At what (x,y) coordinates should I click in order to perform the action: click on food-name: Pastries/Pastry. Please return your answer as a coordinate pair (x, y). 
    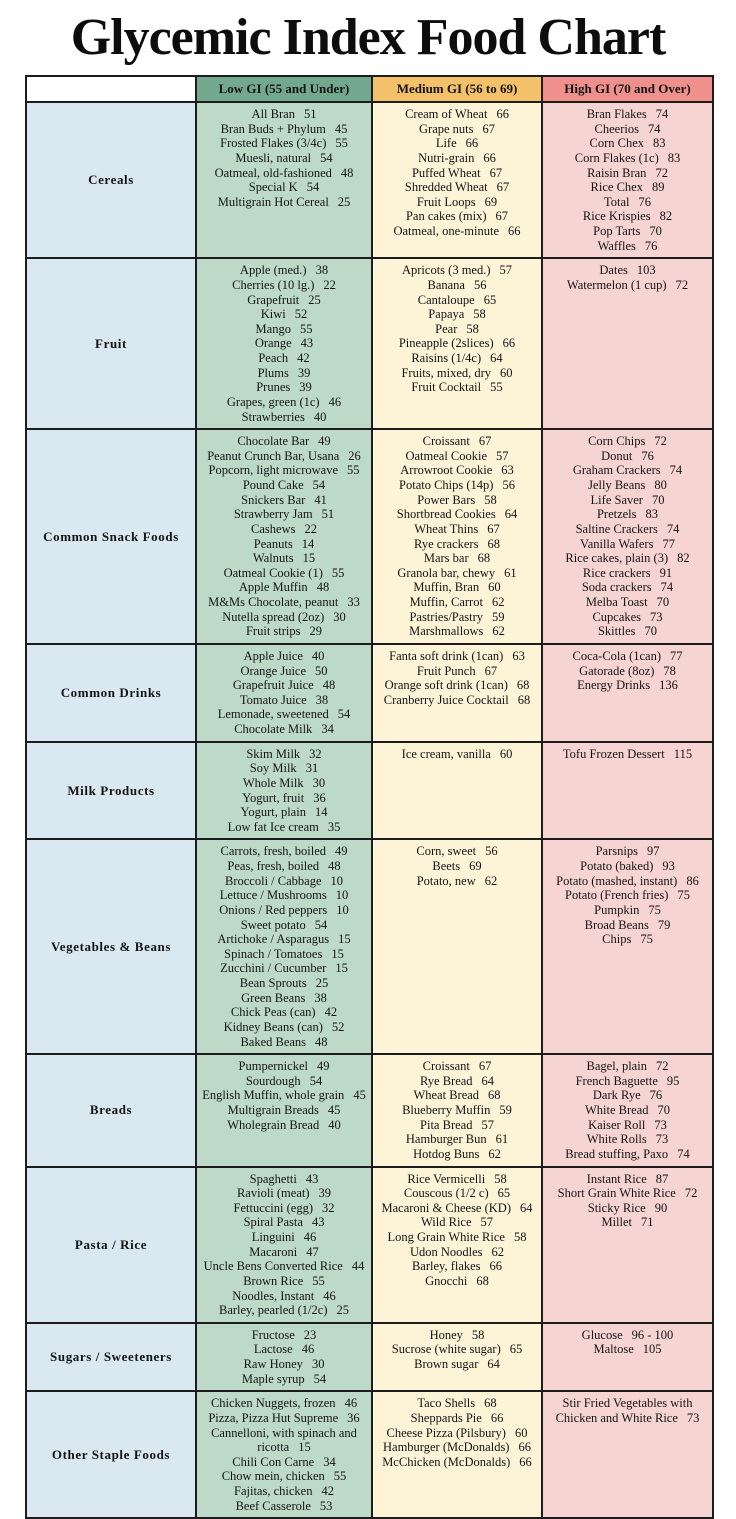
    Looking at the image, I should click on (446, 616).